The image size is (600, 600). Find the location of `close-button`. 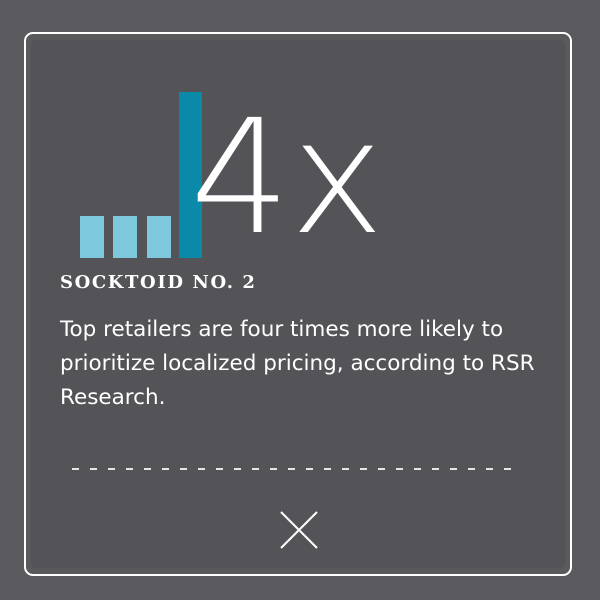

close-button is located at coordinates (299, 530).